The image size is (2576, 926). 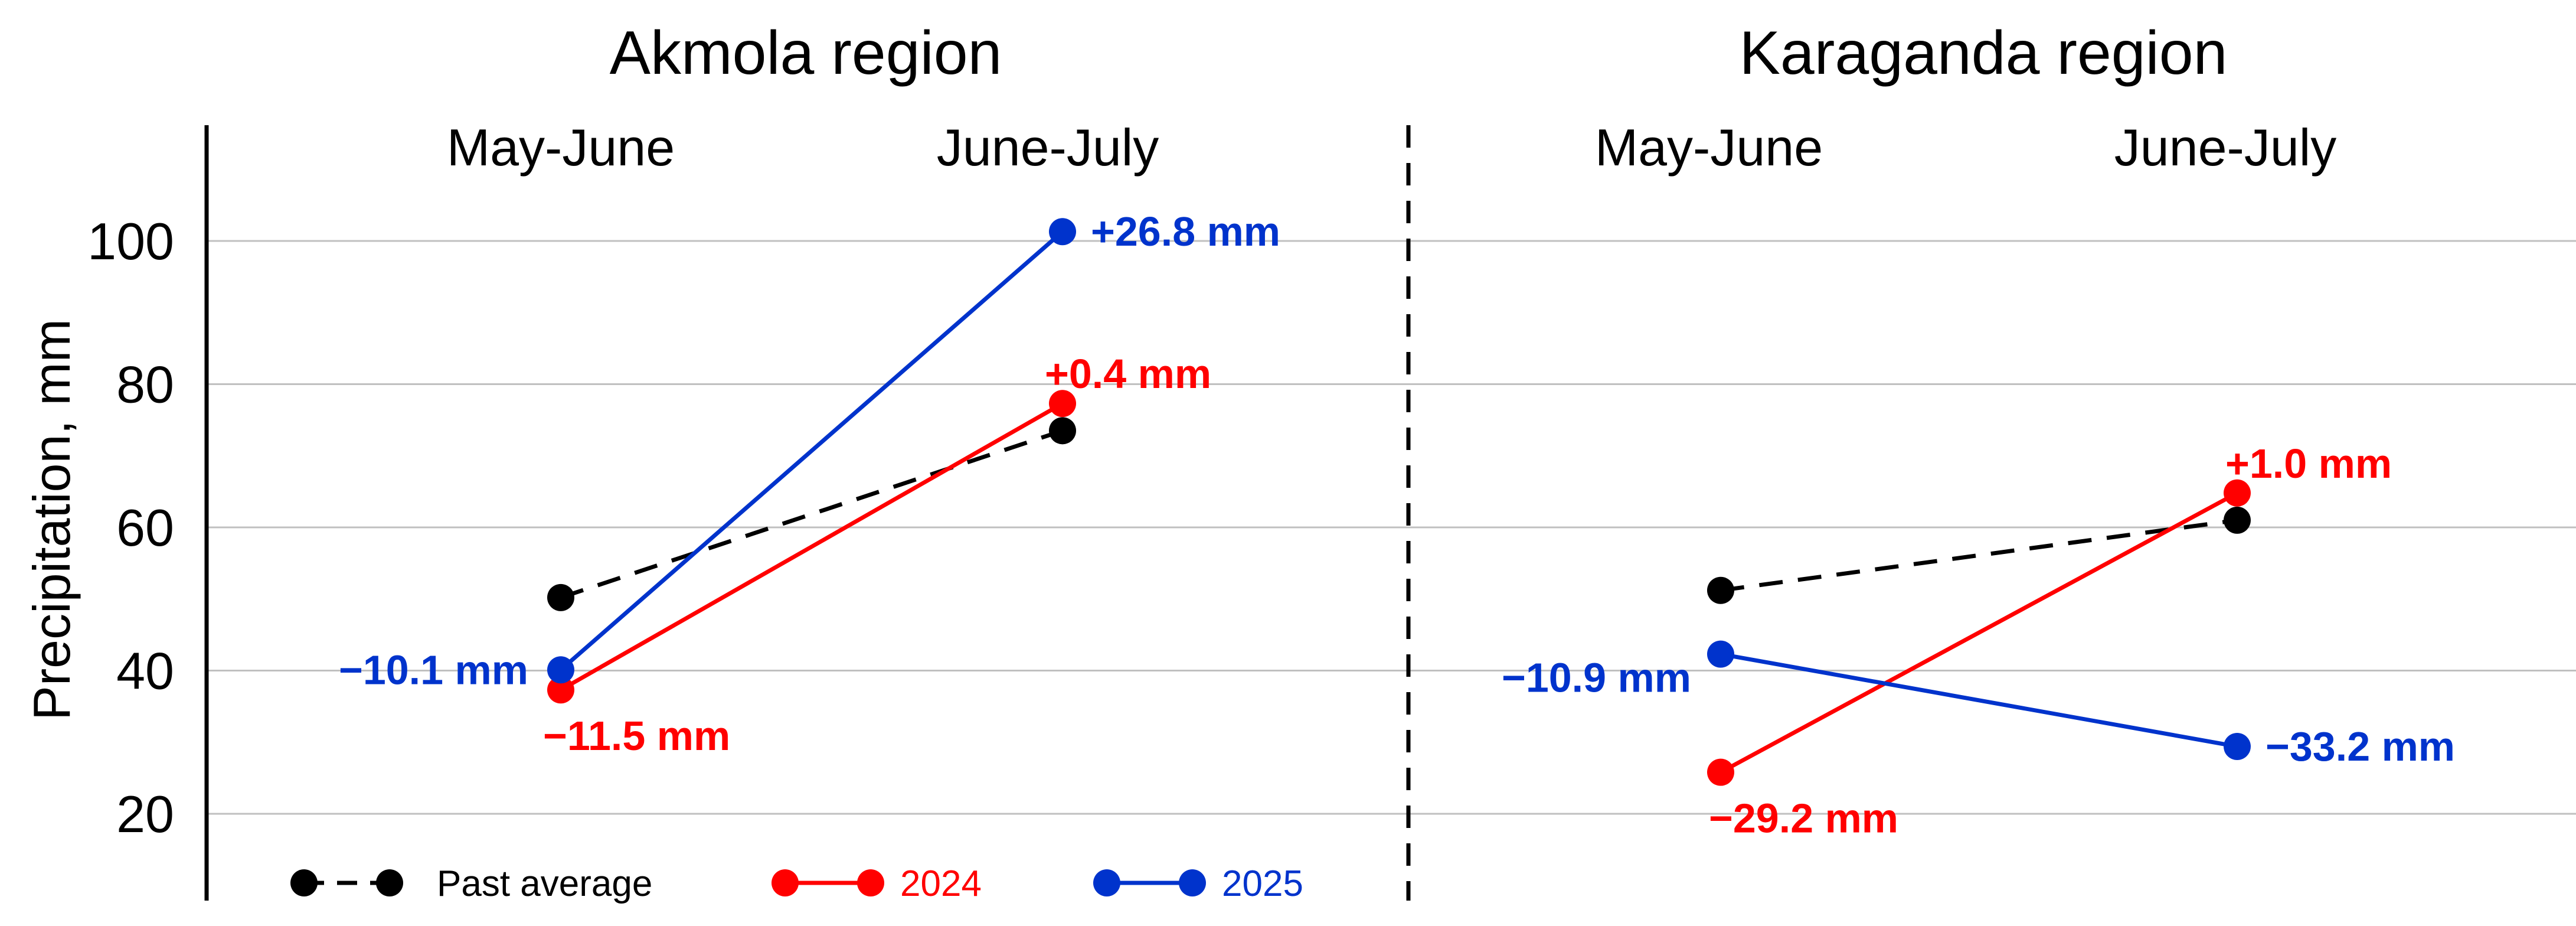 What do you see at coordinates (130, 241) in the screenshot?
I see `y-tick-label: 100` at bounding box center [130, 241].